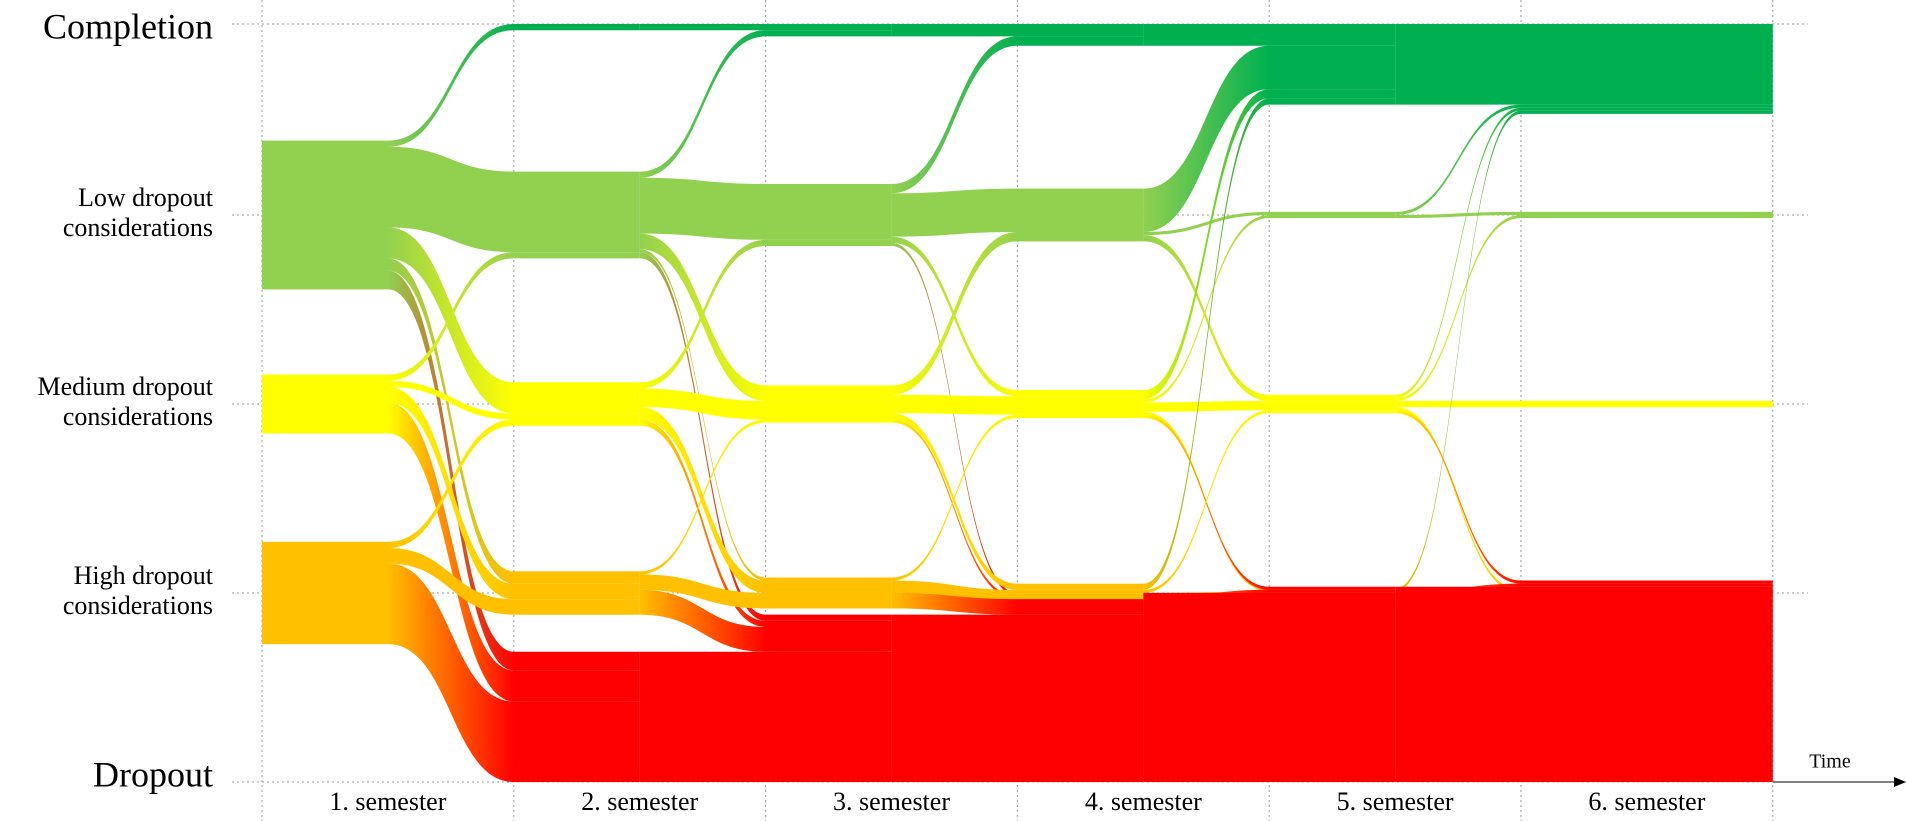 The height and width of the screenshot is (821, 1906). Describe the element at coordinates (891, 801) in the screenshot. I see `semester-label: 3. semester` at that location.